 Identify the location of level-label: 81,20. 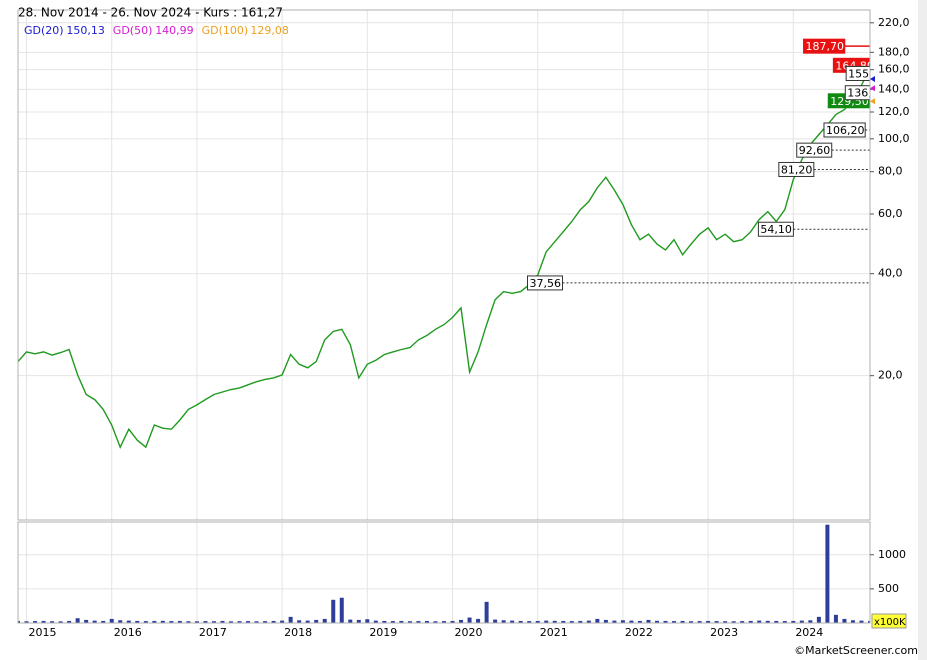
(797, 169).